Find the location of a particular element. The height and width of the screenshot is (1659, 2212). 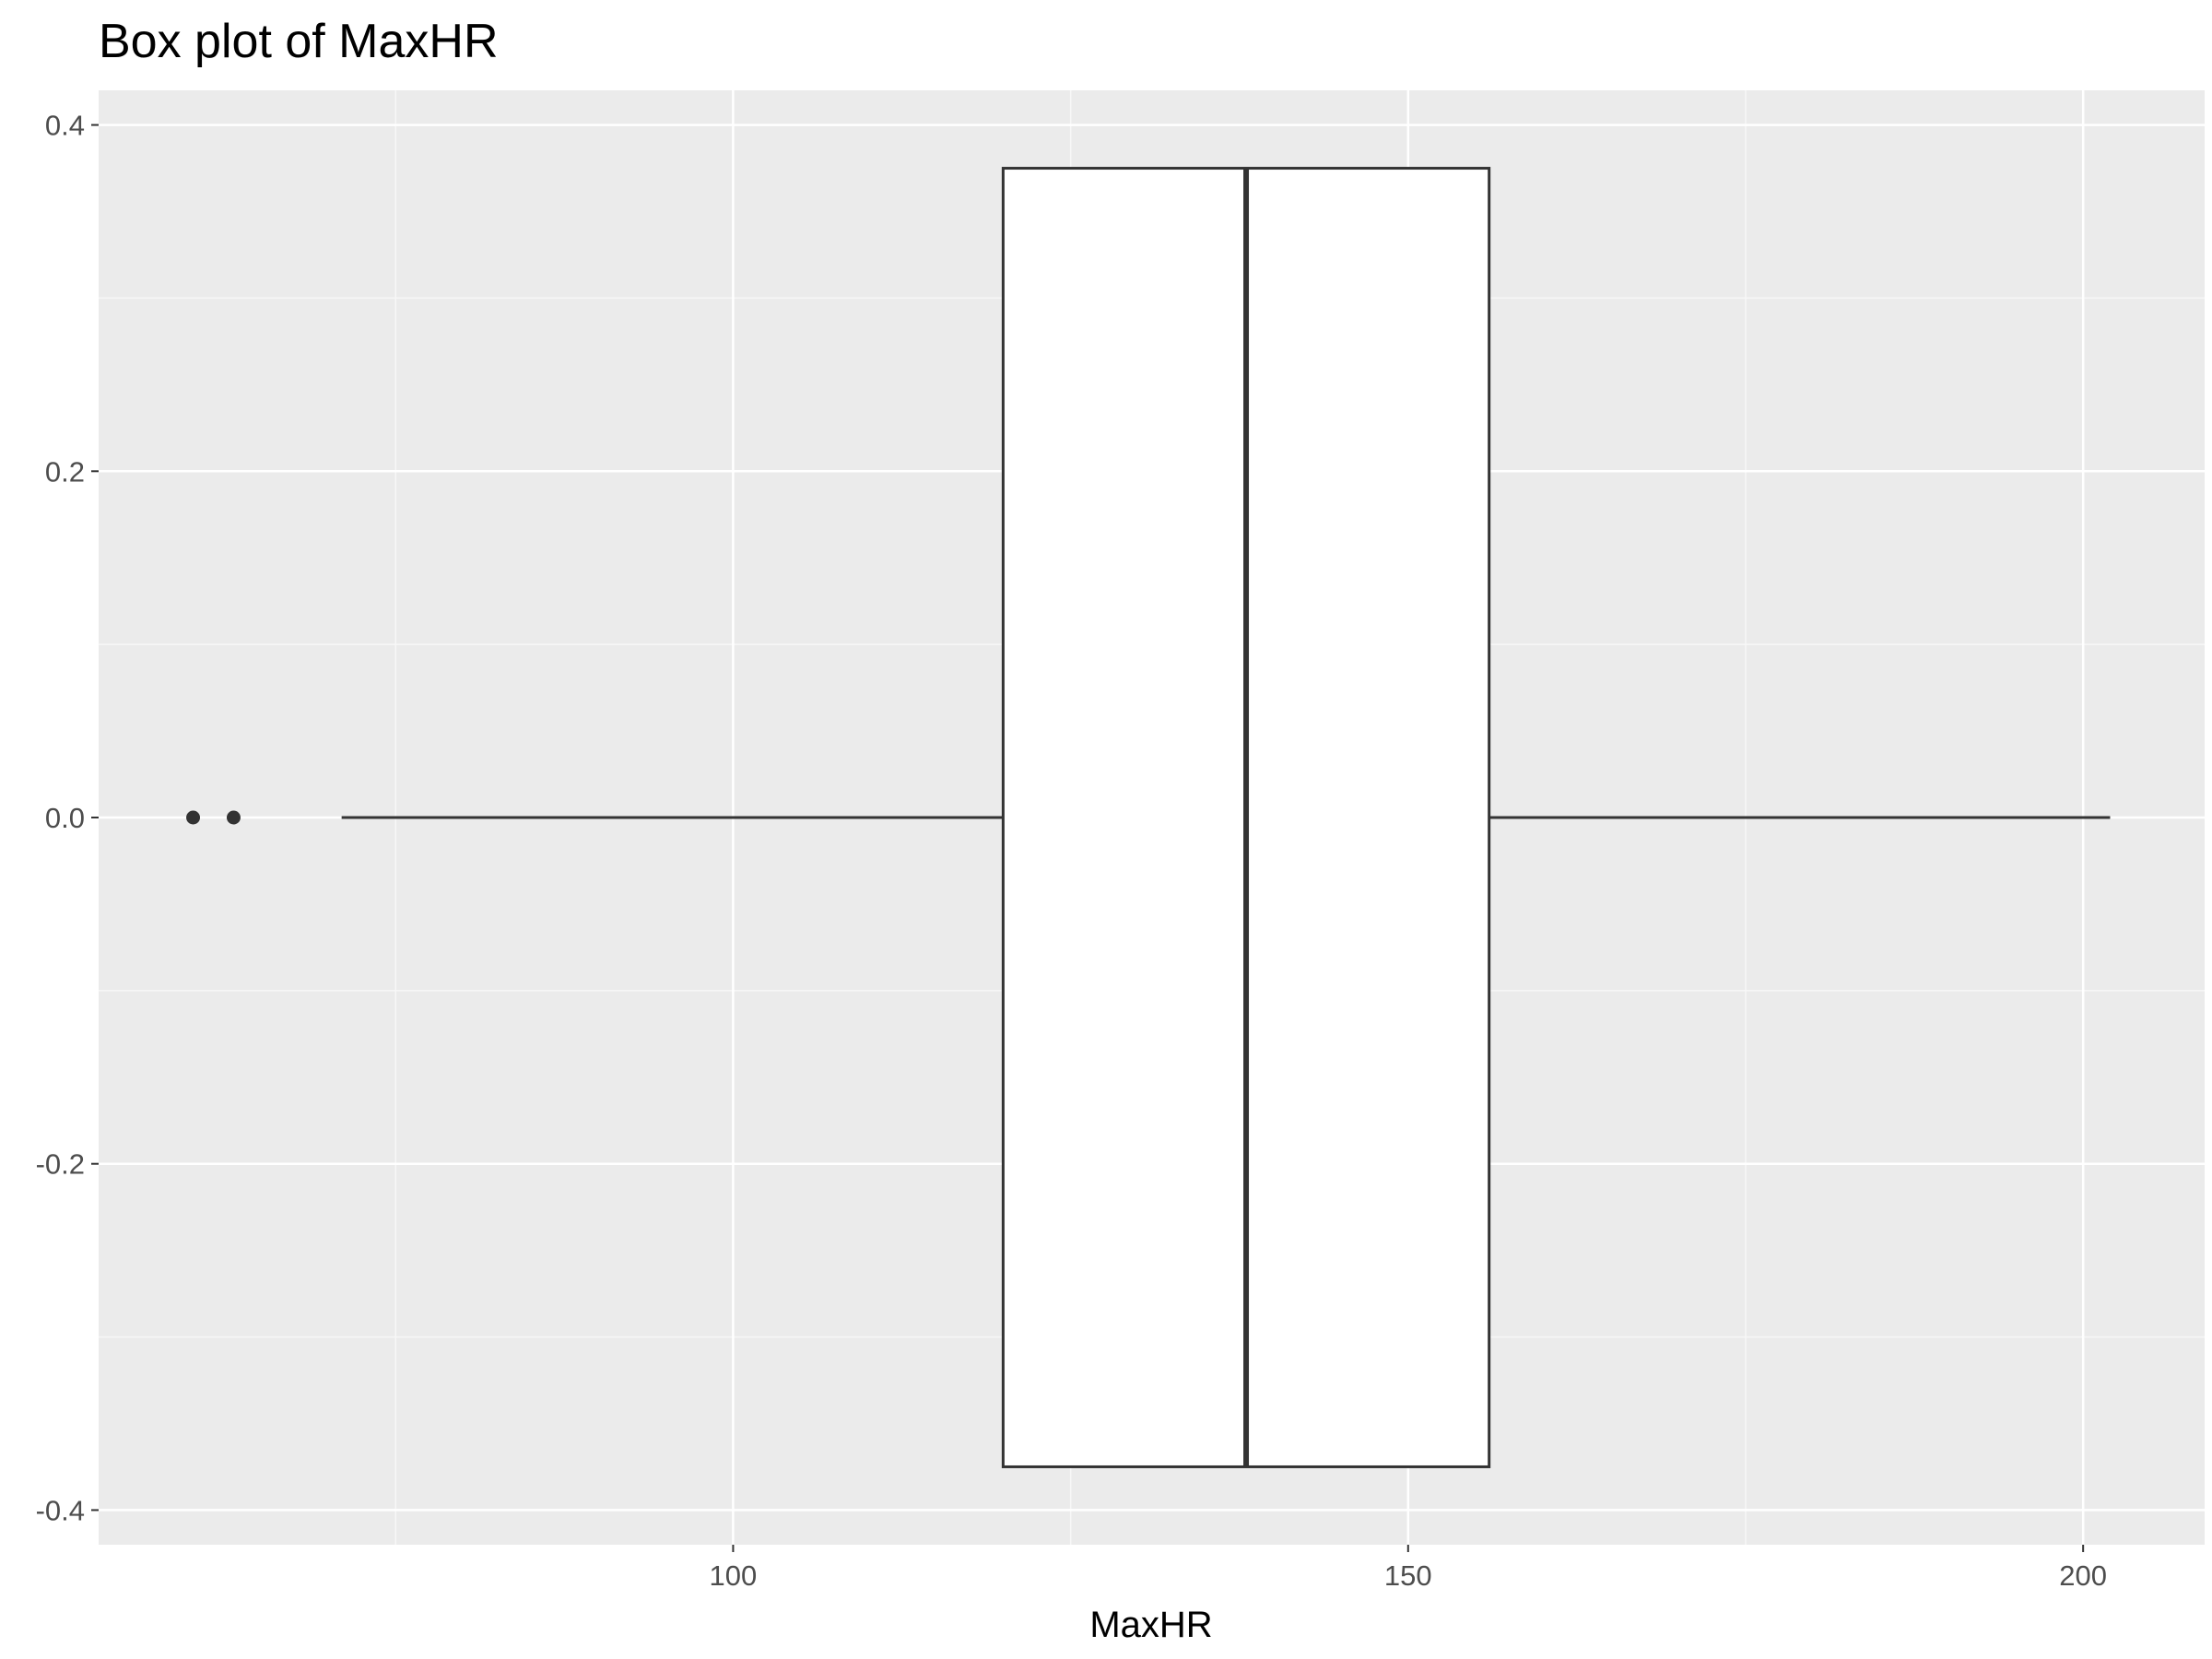

y-tick-label: -0.2 is located at coordinates (60, 1164).